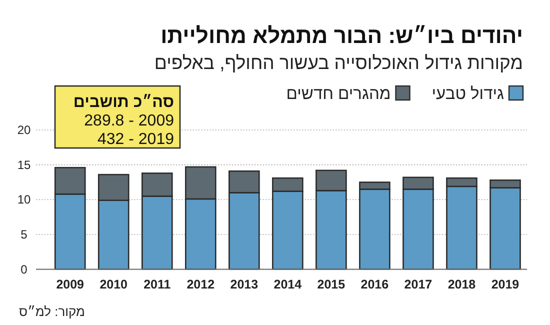  What do you see at coordinates (374, 284) in the screenshot?
I see `x-tick-label: 2016` at bounding box center [374, 284].